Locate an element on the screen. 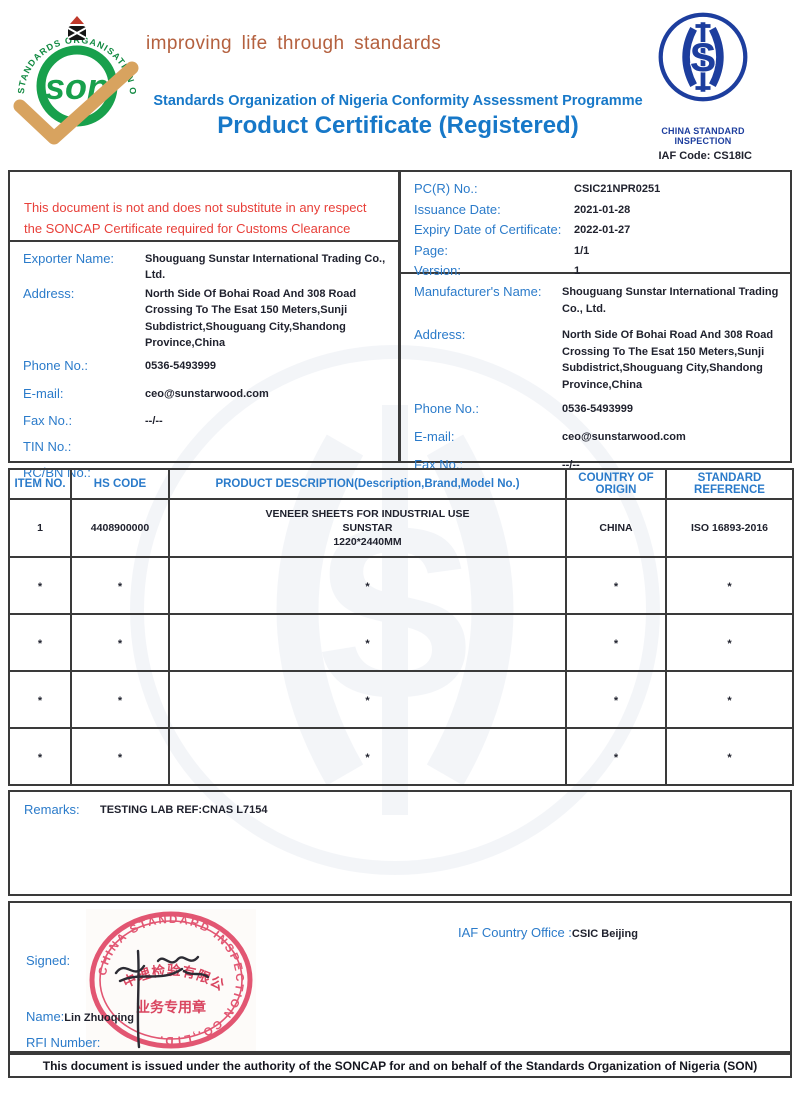 The height and width of the screenshot is (1110, 800). info-row: Fax No.: --/-- is located at coordinates (204, 420).